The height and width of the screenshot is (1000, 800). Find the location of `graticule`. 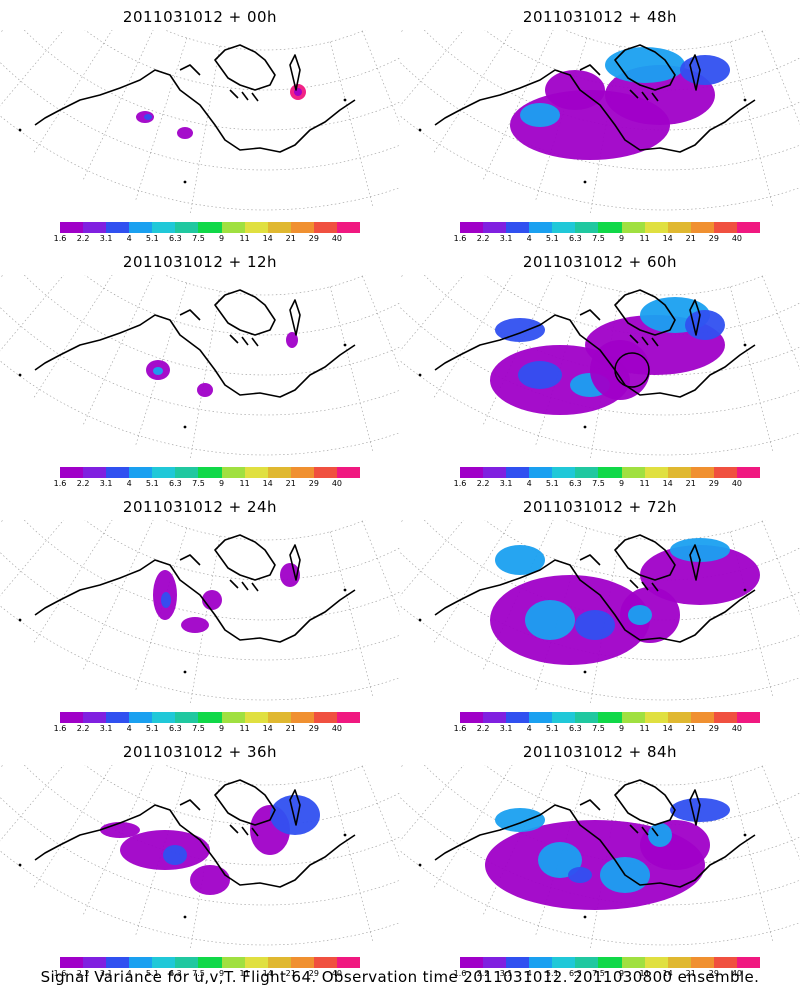

graticule is located at coordinates (600, 367).